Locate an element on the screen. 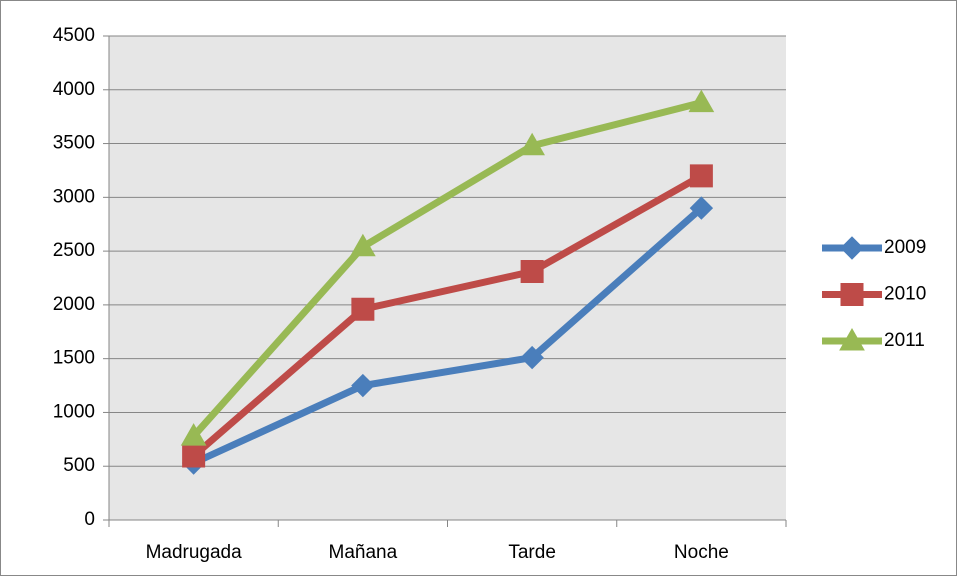  x-tick-label: Madrugada is located at coordinates (194, 552).